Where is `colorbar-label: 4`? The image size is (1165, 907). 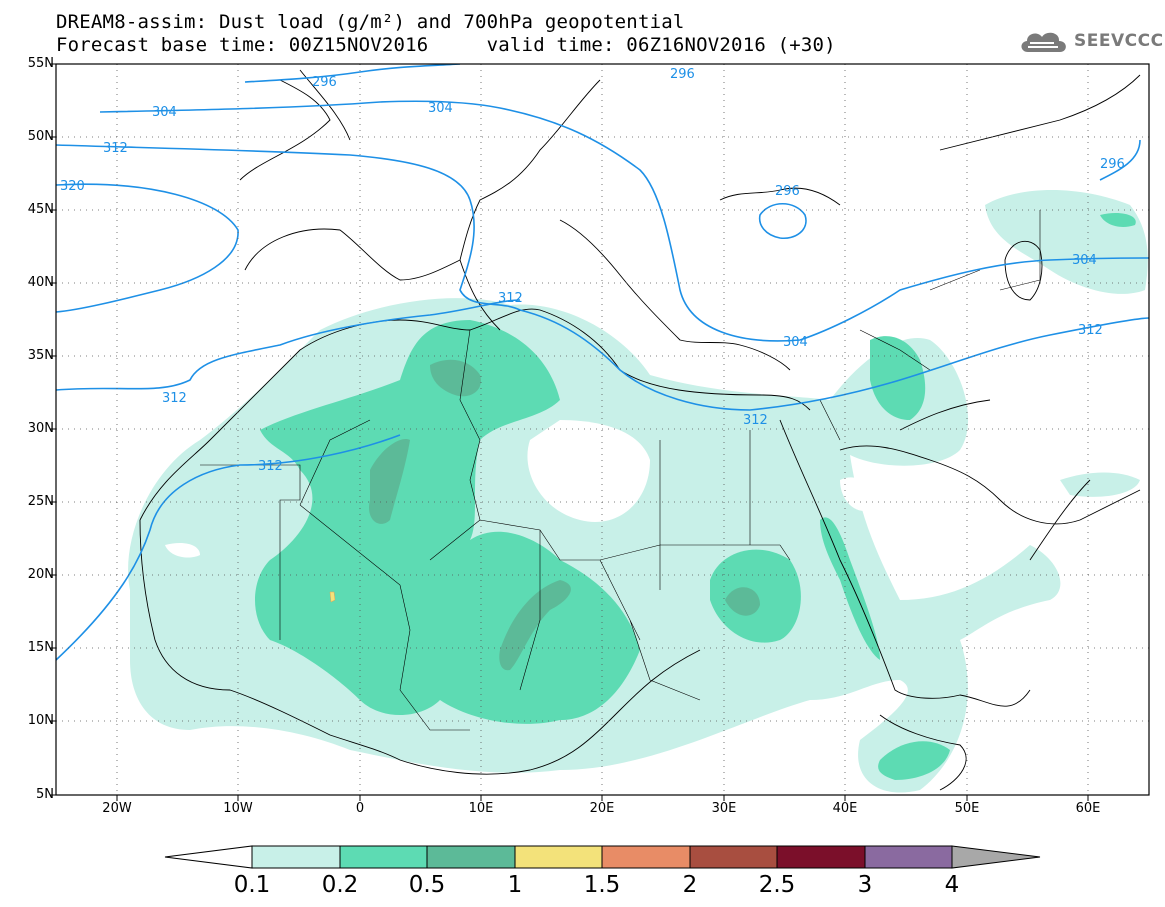
colorbar-label: 4 is located at coordinates (952, 885).